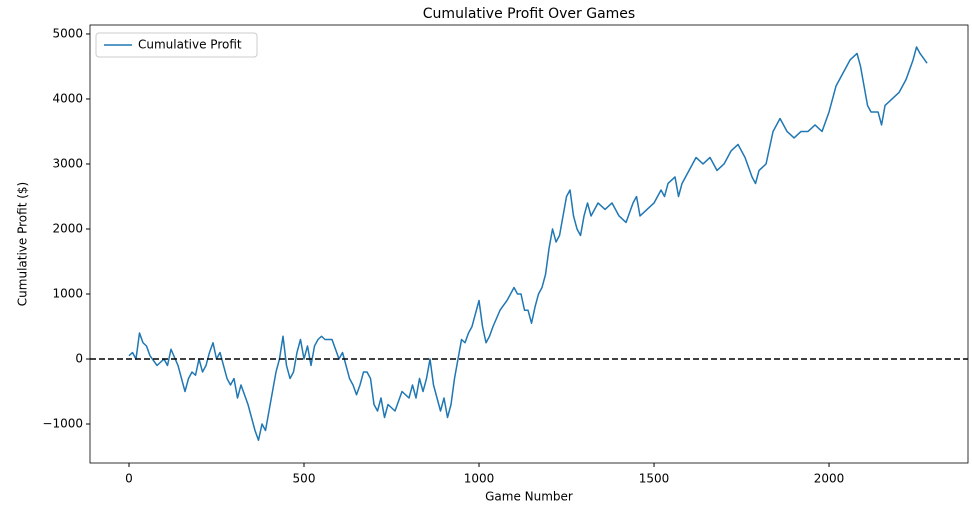  What do you see at coordinates (304, 479) in the screenshot?
I see `x-tick-label: 500` at bounding box center [304, 479].